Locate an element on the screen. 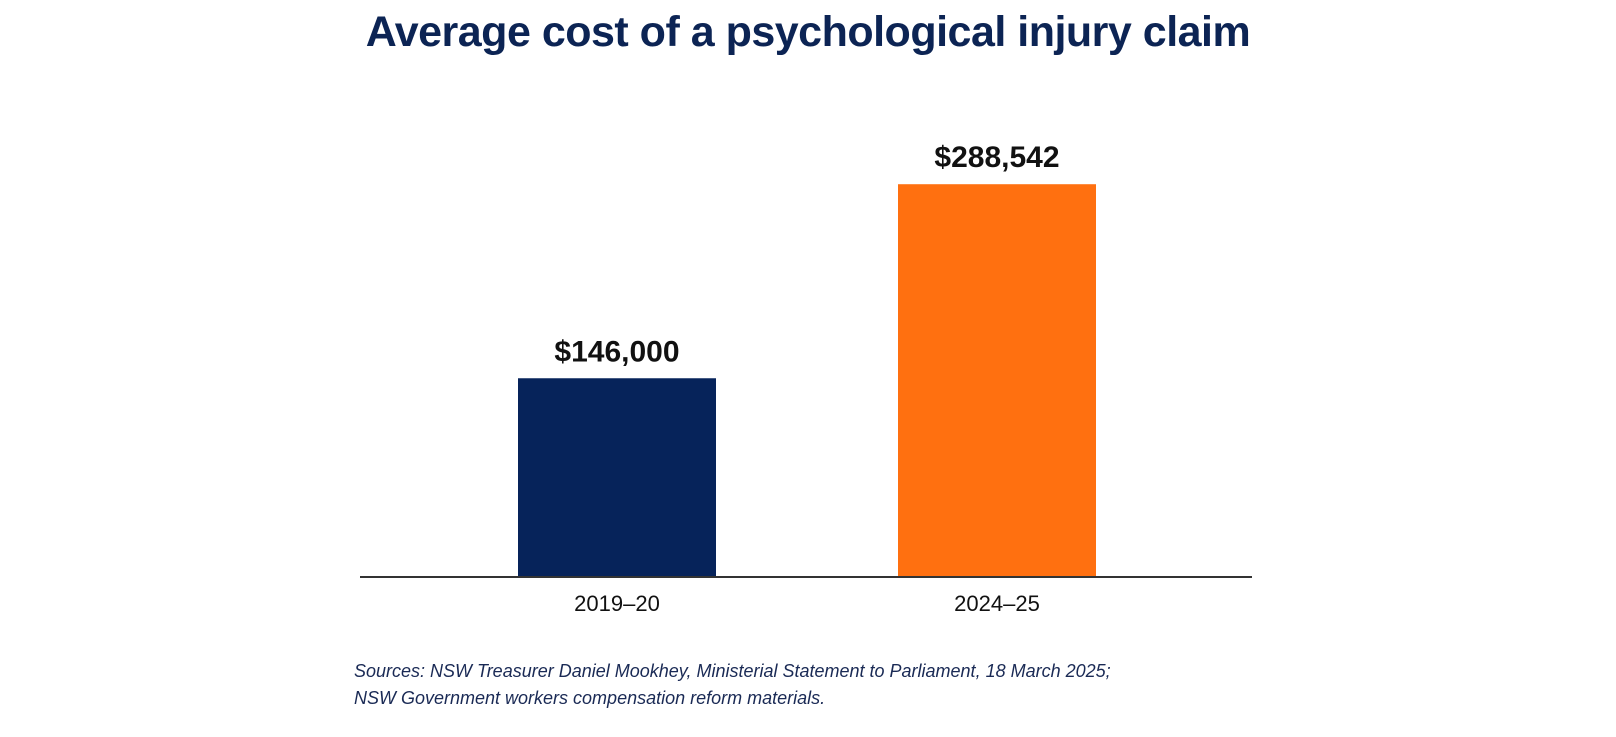 This screenshot has height=737, width=1616. data-label-2024–25: $288,542 is located at coordinates (996, 157).